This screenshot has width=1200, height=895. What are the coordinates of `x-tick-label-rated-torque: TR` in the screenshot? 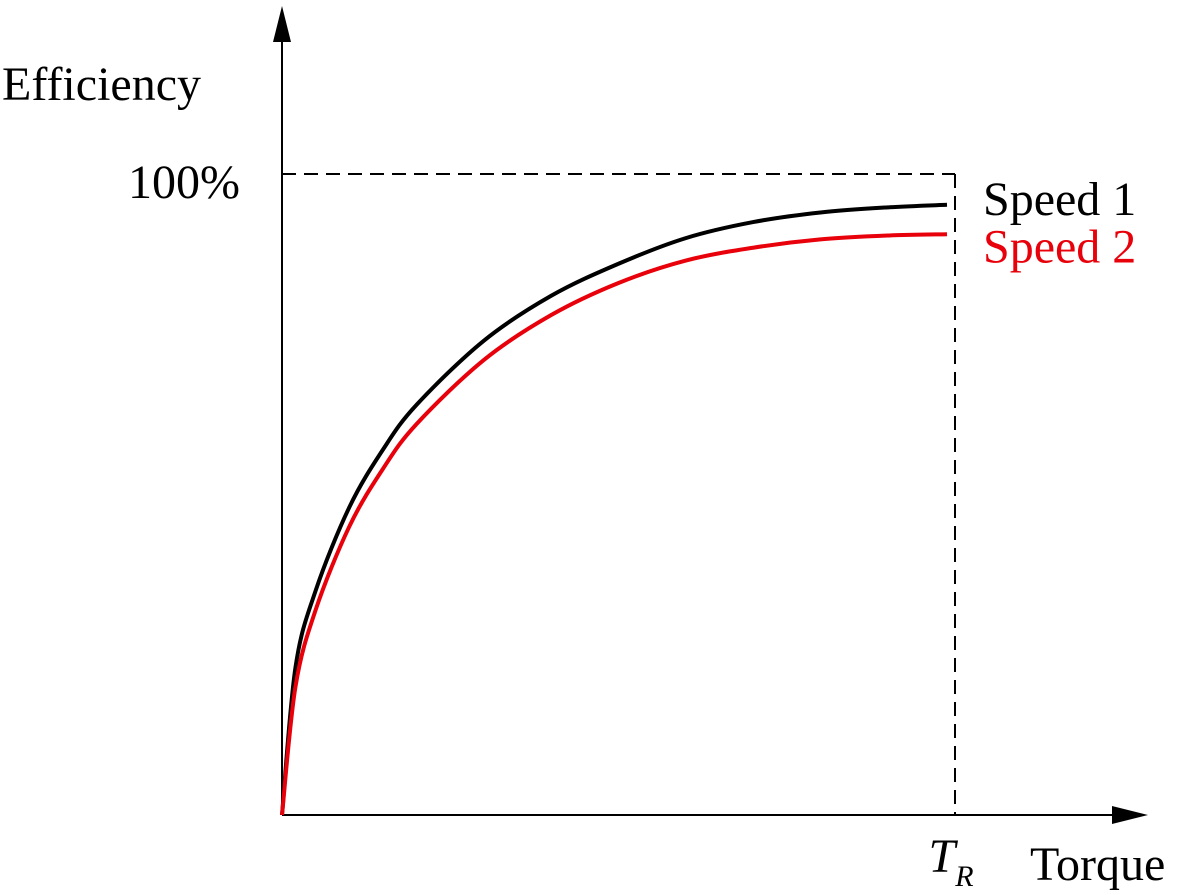 It's located at (950, 861).